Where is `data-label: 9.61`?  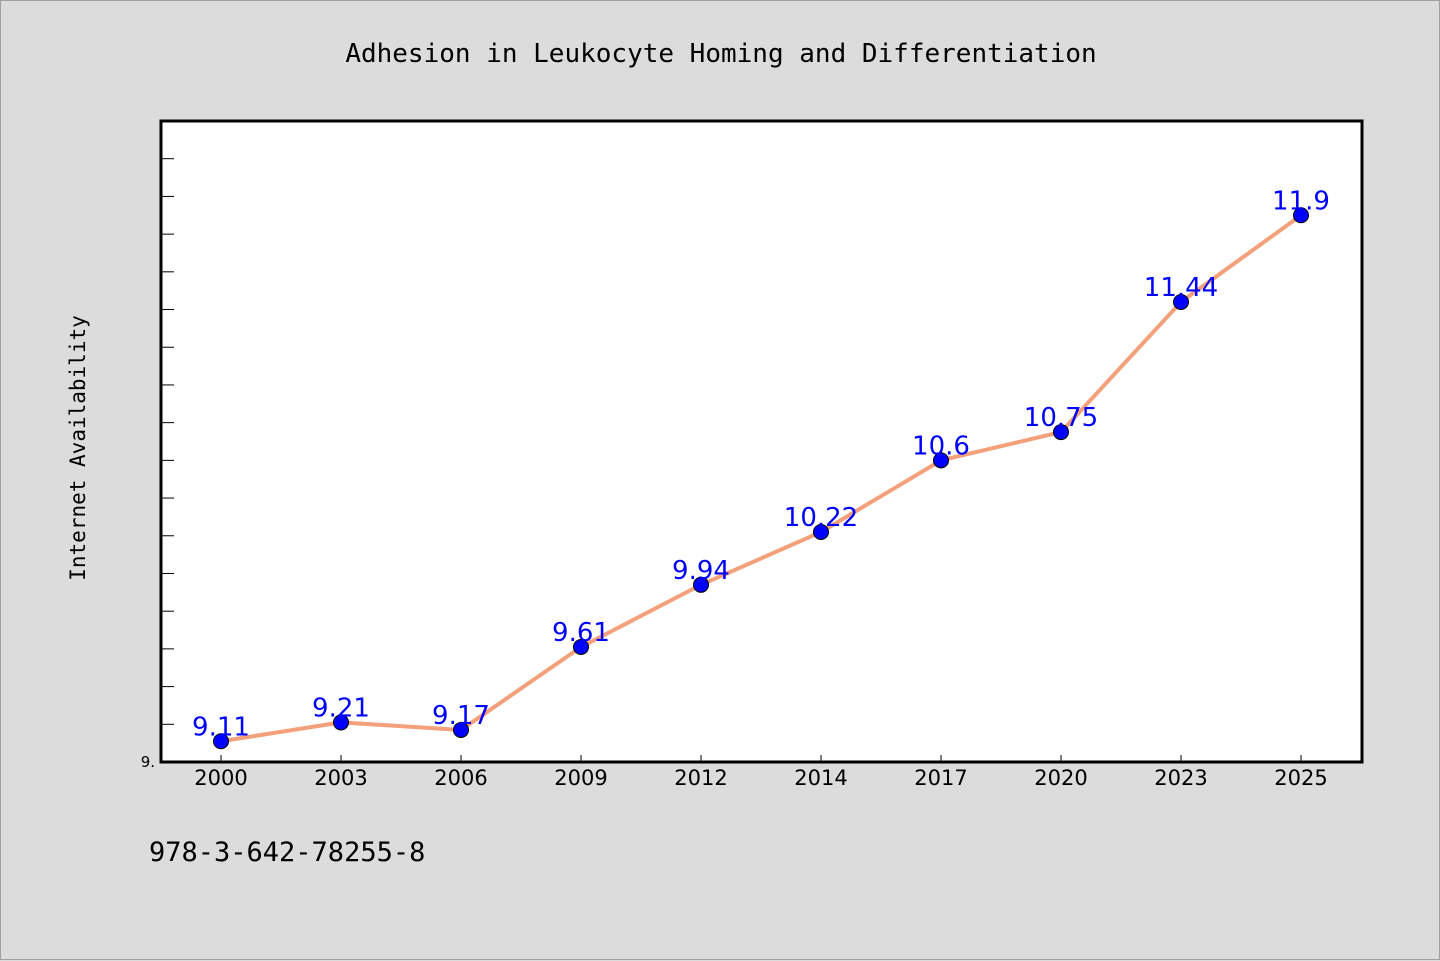
data-label: 9.61 is located at coordinates (581, 633).